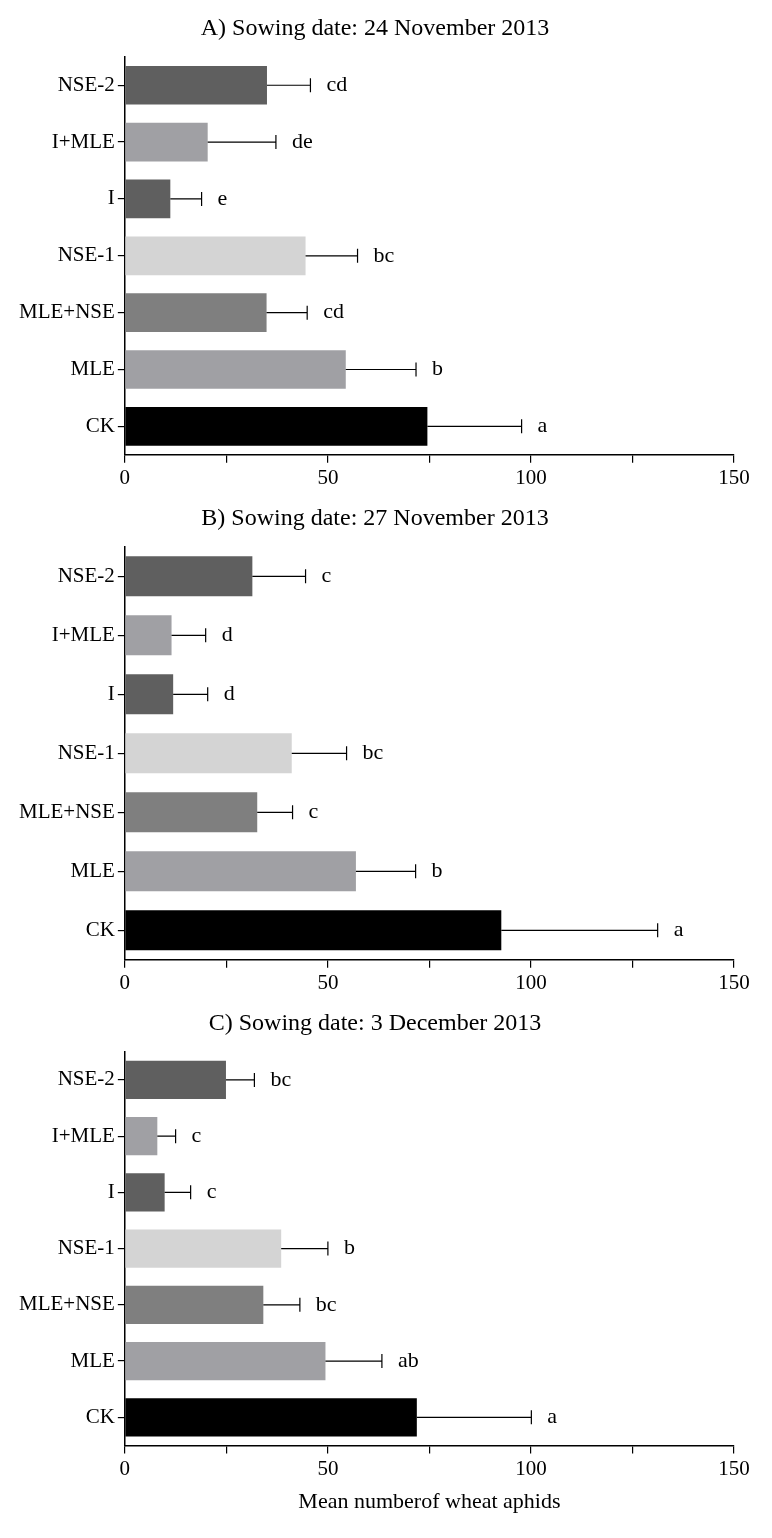 The image size is (772, 1538). Describe the element at coordinates (222, 197) in the screenshot. I see `annotation: e` at that location.